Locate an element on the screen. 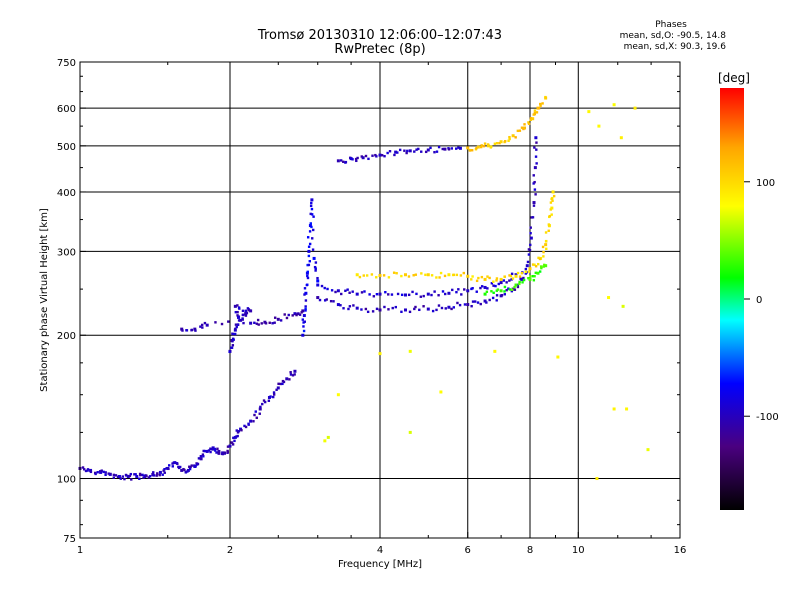 Image resolution: width=800 pixels, height=600 pixels. y-tick-label: 400 is located at coordinates (66, 193).